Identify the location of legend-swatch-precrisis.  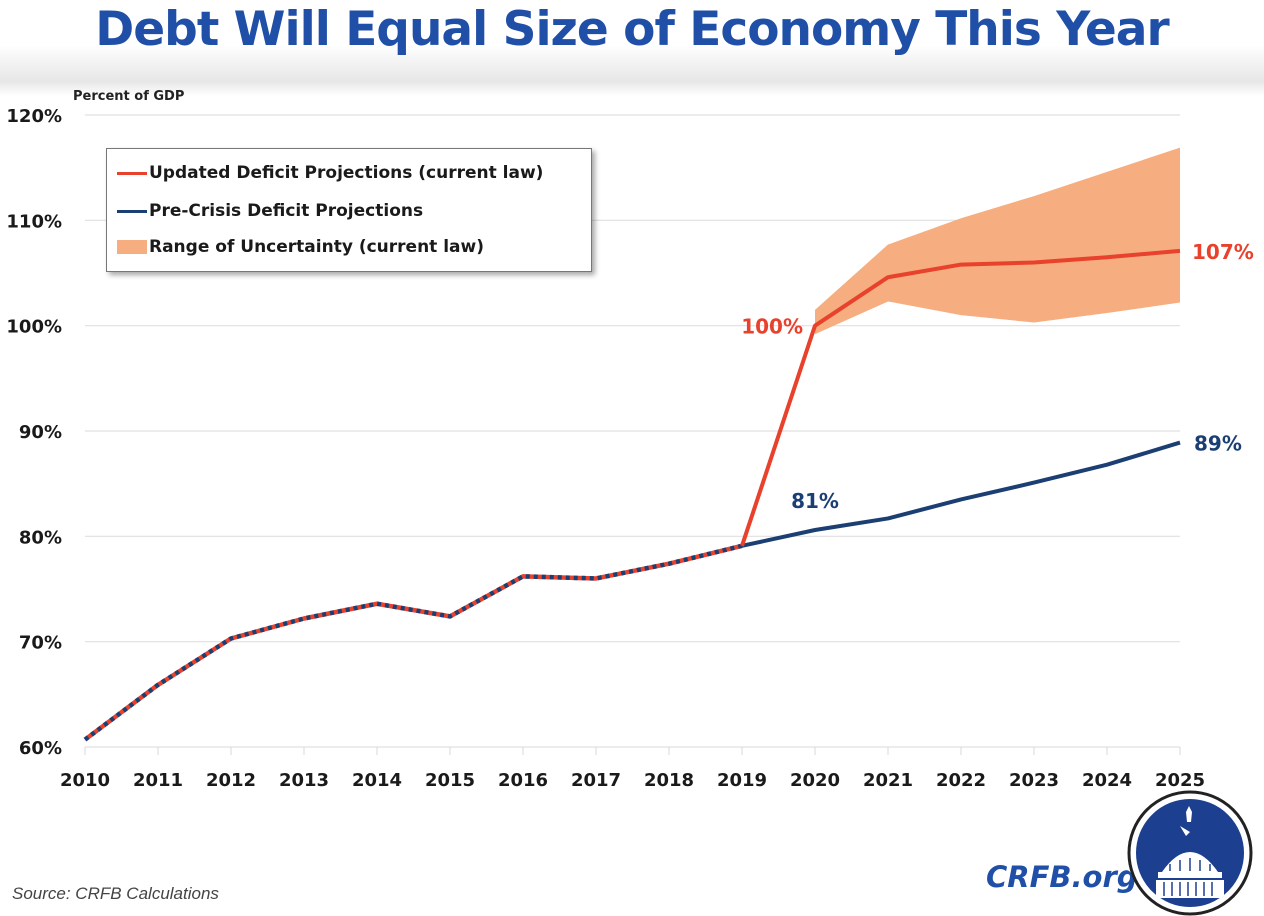
(132, 211).